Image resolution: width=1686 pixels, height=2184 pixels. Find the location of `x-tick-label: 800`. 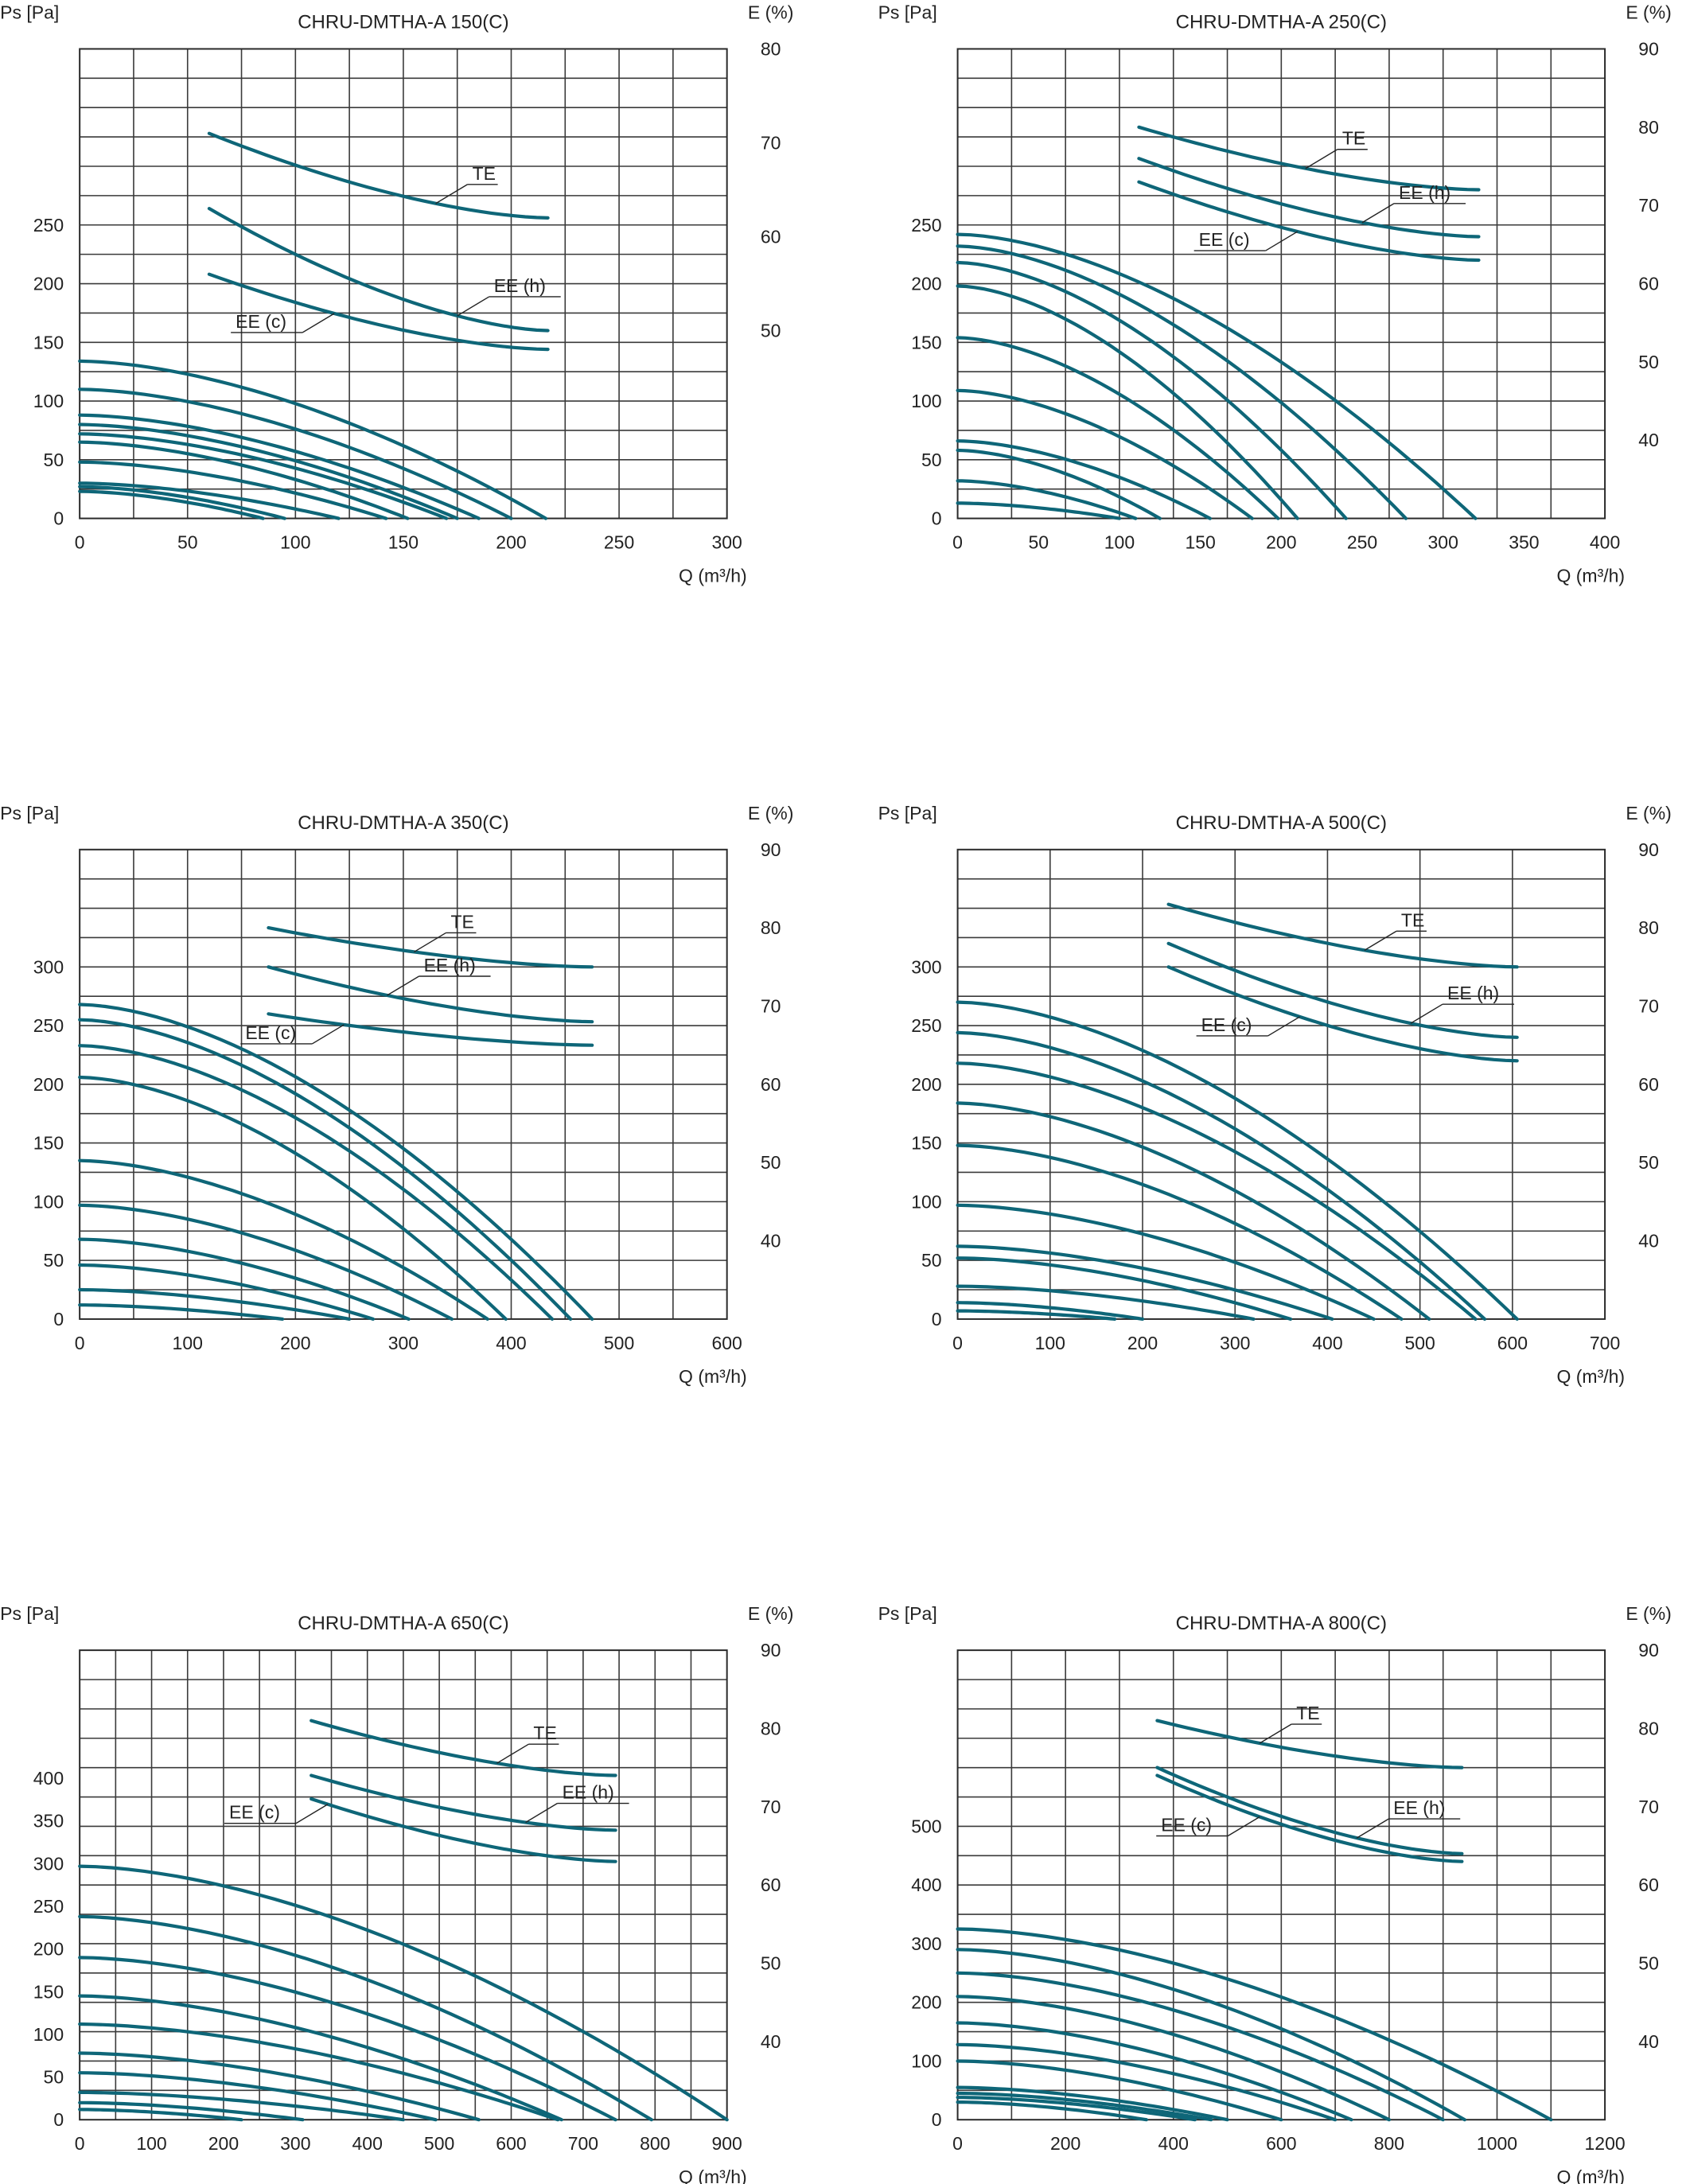

x-tick-label: 800 is located at coordinates (1389, 2143).